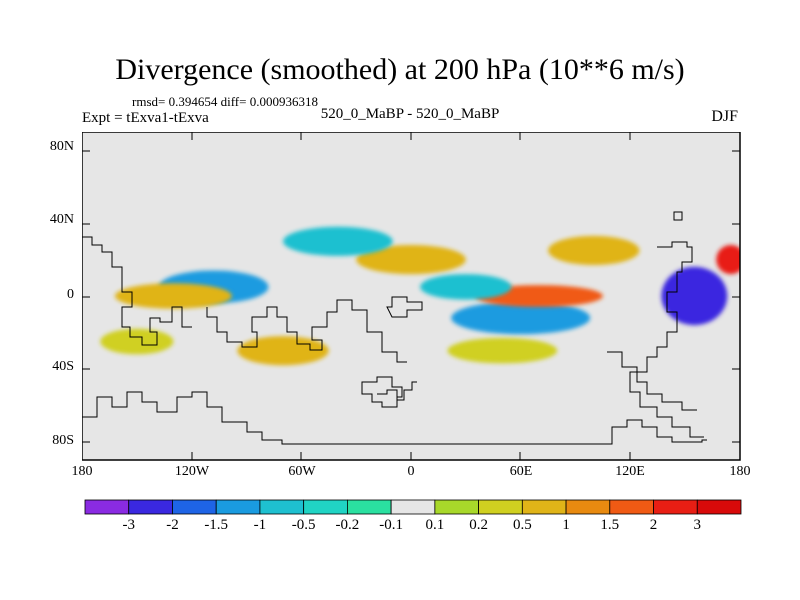 Image resolution: width=800 pixels, height=600 pixels. I want to click on colorbar-label: 1.5, so click(610, 525).